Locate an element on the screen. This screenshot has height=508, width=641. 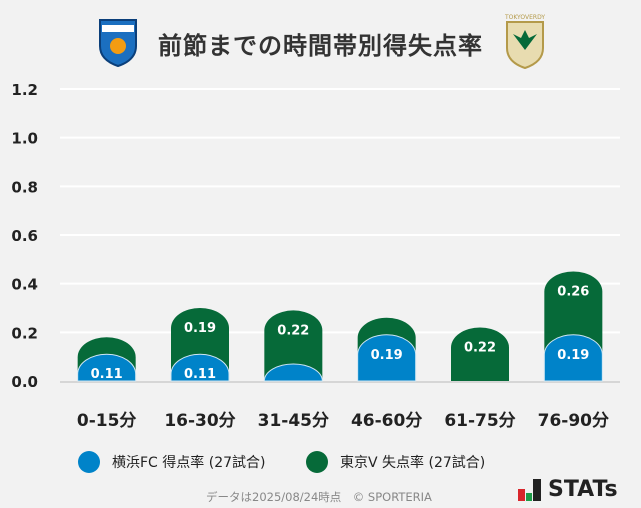
svg-text: TOKYOVERDY is located at coordinates (524, 17).